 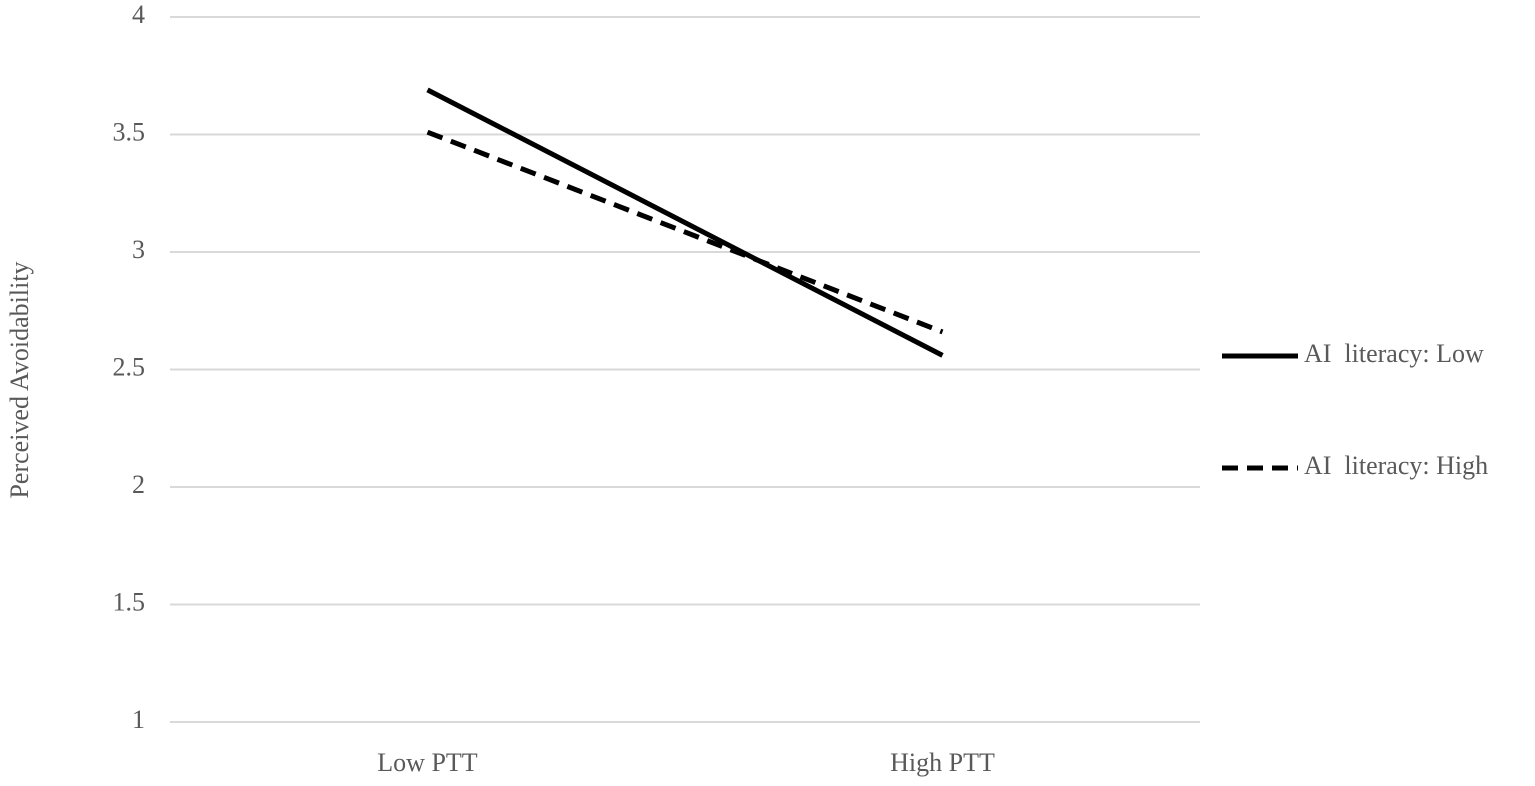 What do you see at coordinates (129, 601) in the screenshot?
I see `y-tick-label: 1.5` at bounding box center [129, 601].